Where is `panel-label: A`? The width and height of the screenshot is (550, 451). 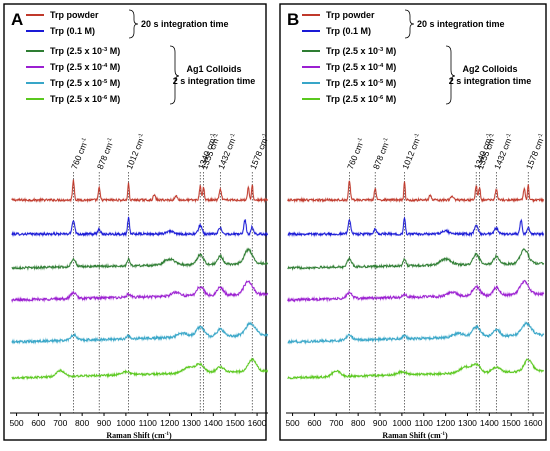
panel-label: A is located at coordinates (17, 19).